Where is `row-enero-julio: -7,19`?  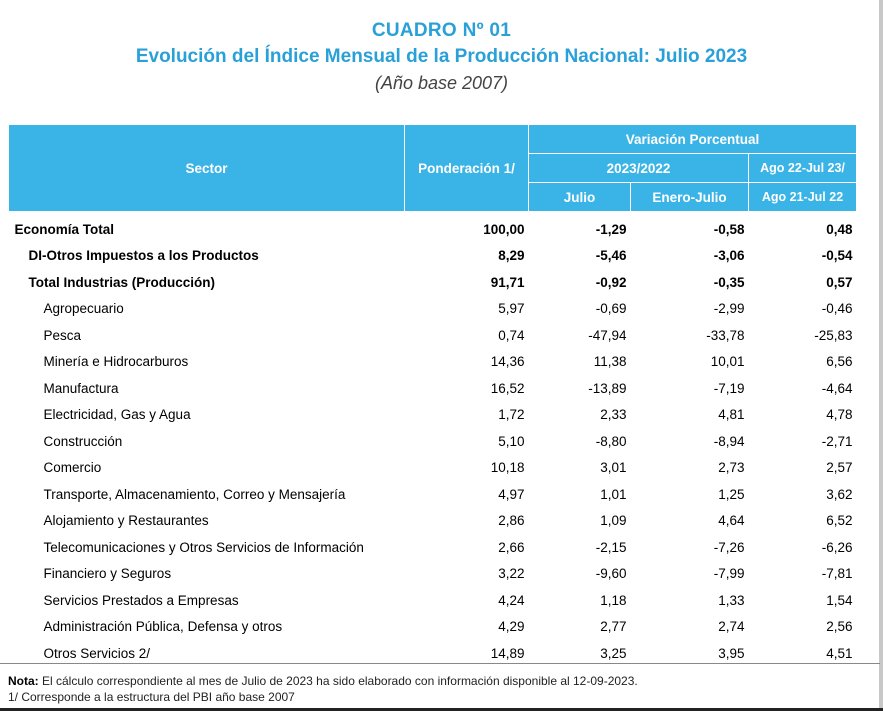
row-enero-julio: -7,19 is located at coordinates (729, 388).